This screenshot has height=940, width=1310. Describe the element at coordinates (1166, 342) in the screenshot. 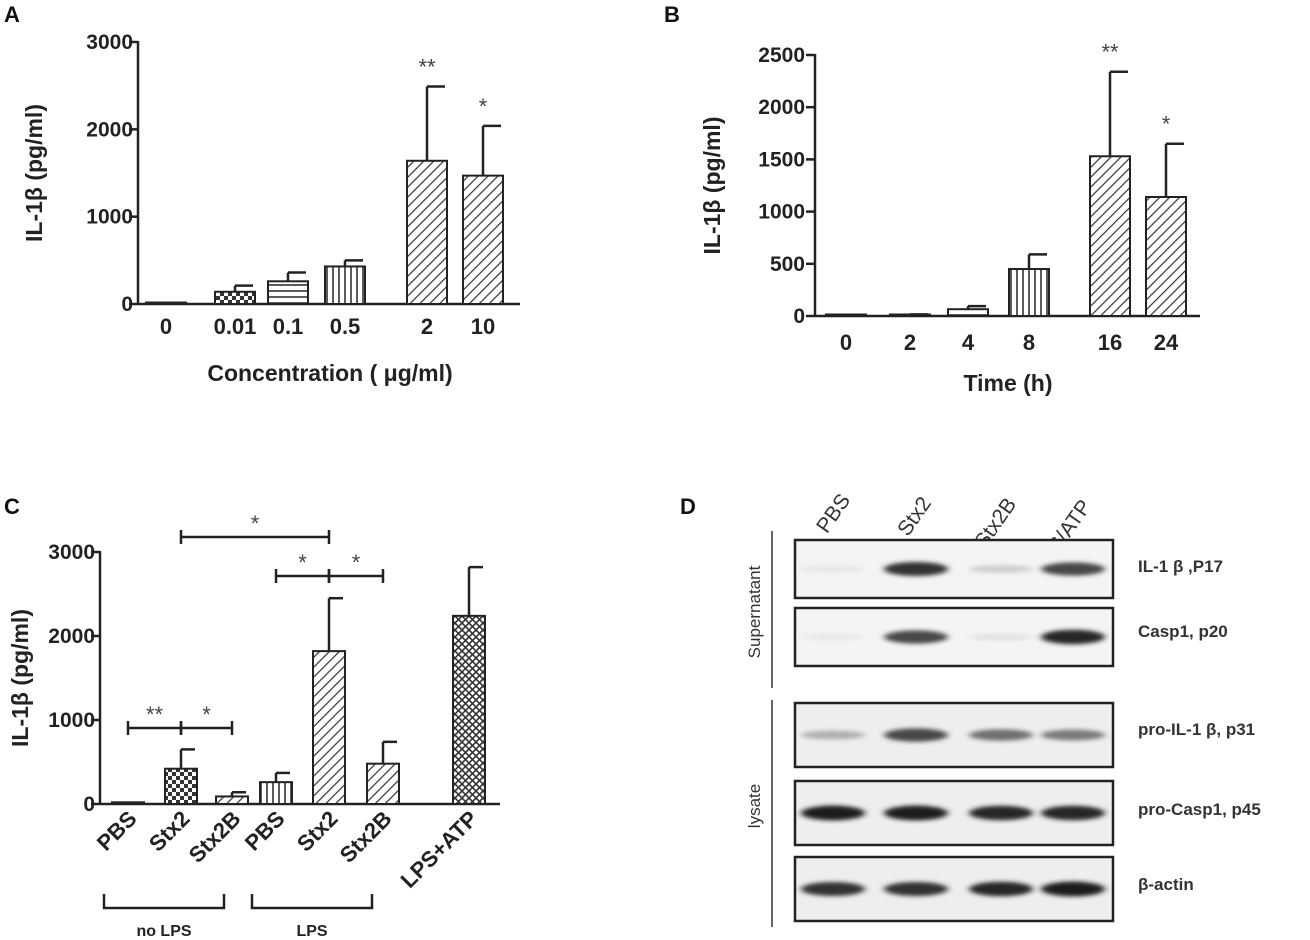

I see `x-tick-label: 24` at that location.